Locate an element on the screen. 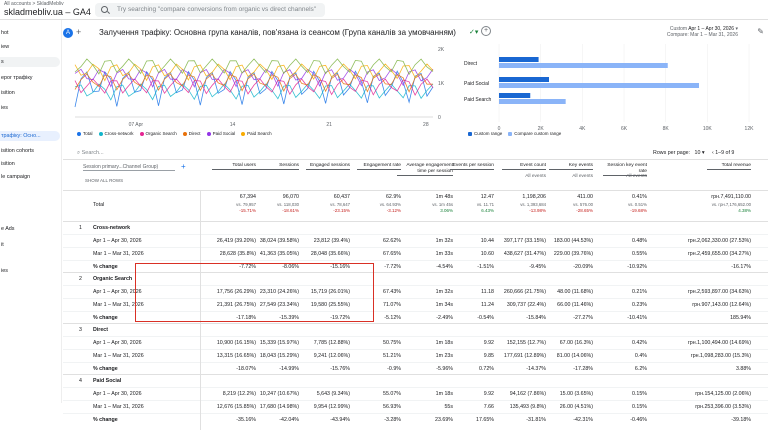  sidebar-item: epor трафіку is located at coordinates (30, 78).